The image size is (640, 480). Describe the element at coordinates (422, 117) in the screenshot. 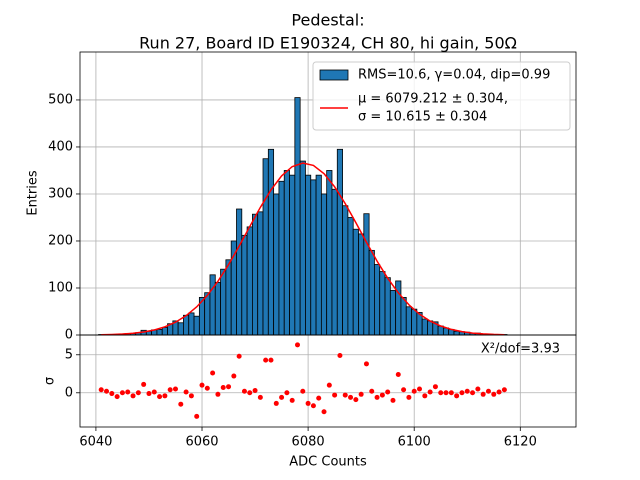

I see `legend-label: σ = 10.615 ± 0.304` at that location.